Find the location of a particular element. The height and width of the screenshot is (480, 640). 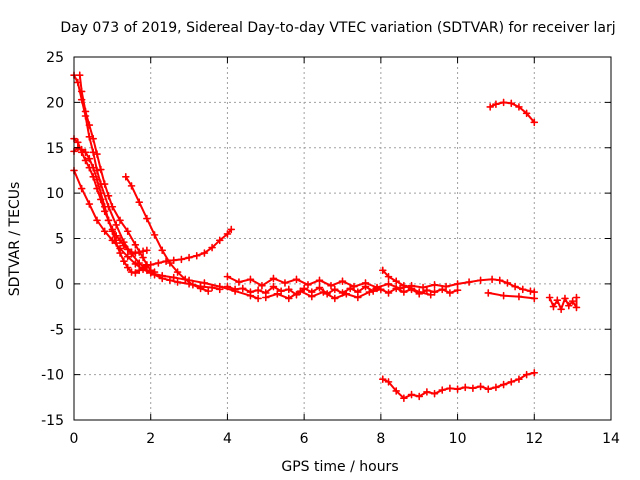

y-tick-label: 5 is located at coordinates (59, 240).